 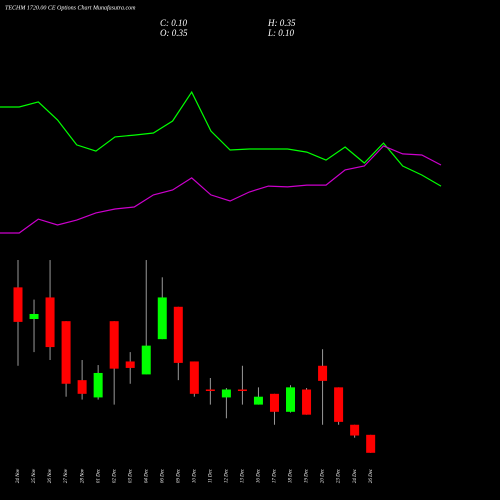 What do you see at coordinates (66, 475) in the screenshot?
I see `x-tick-label: 27 Nov` at bounding box center [66, 475].